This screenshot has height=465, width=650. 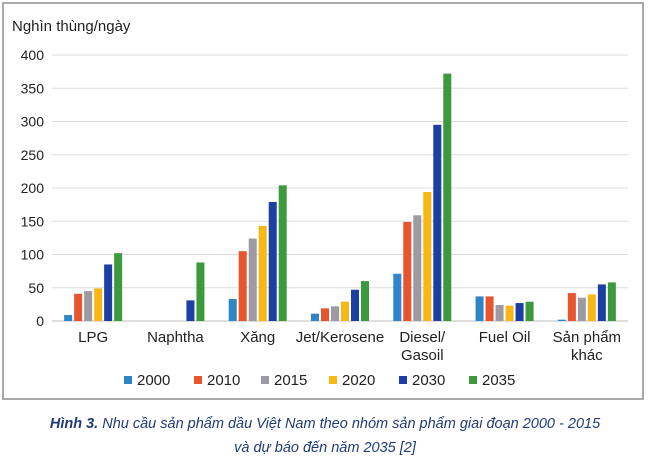 I want to click on x-tick-label: Sản phẩm khác, so click(x=587, y=346).